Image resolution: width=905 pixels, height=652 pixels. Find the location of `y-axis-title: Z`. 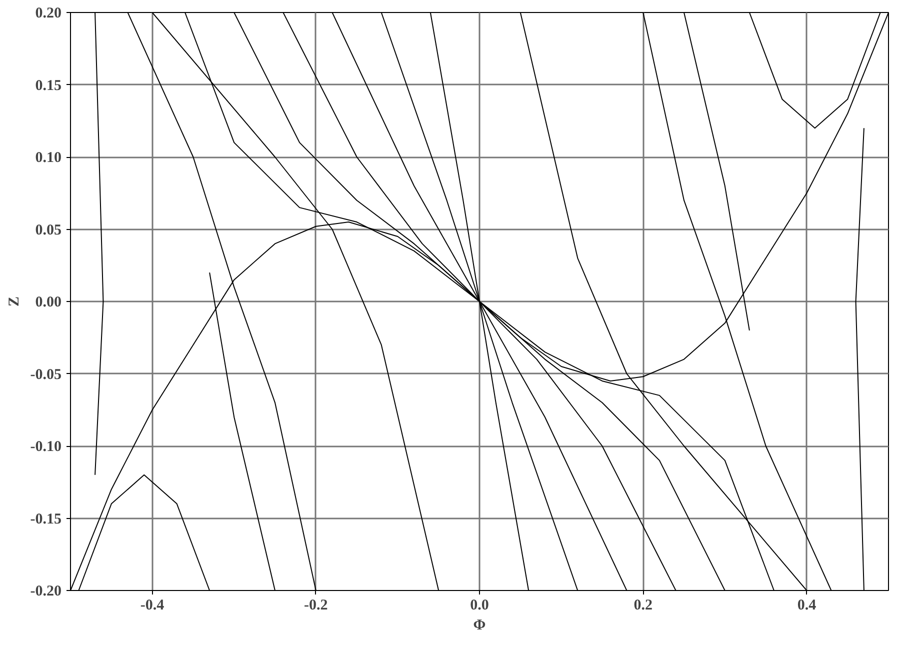

y-axis-title: Z is located at coordinates (14, 301).